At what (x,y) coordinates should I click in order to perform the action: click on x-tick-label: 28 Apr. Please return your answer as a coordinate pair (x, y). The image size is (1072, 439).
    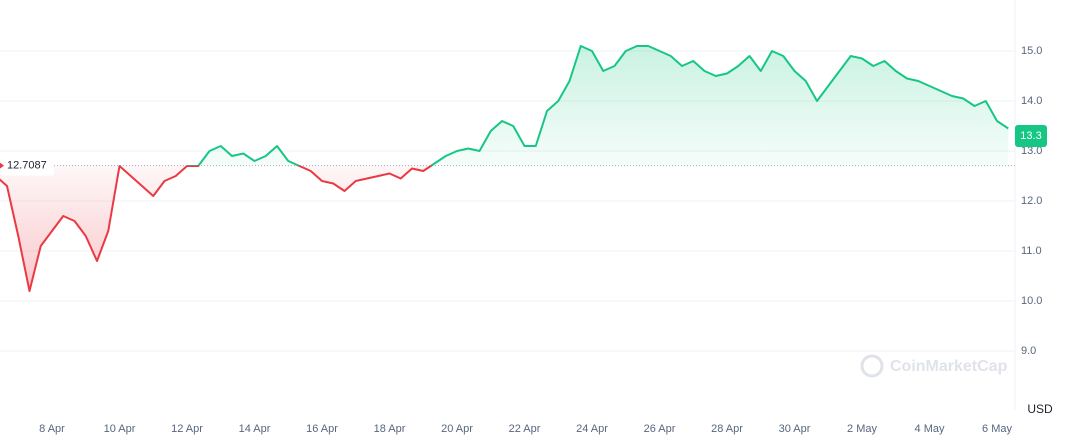
    Looking at the image, I should click on (727, 429).